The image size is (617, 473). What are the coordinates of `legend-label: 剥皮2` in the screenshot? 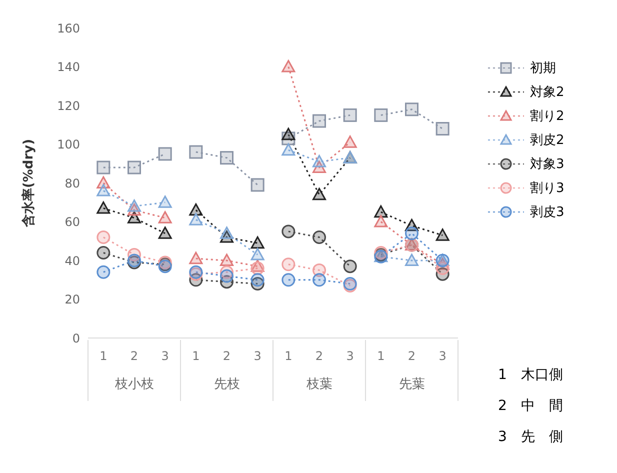 It's located at (547, 140).